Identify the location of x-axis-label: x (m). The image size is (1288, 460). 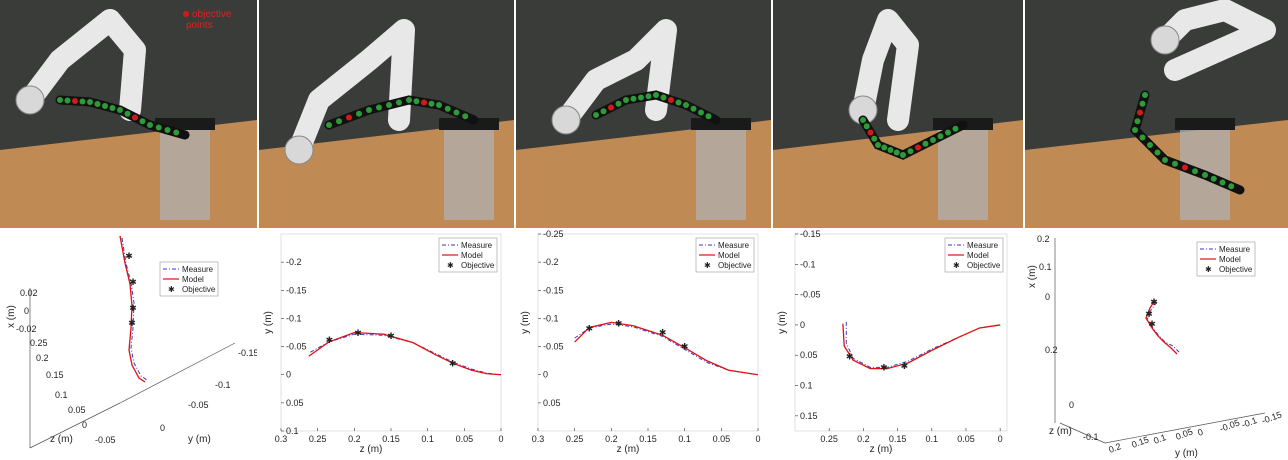
(11, 316).